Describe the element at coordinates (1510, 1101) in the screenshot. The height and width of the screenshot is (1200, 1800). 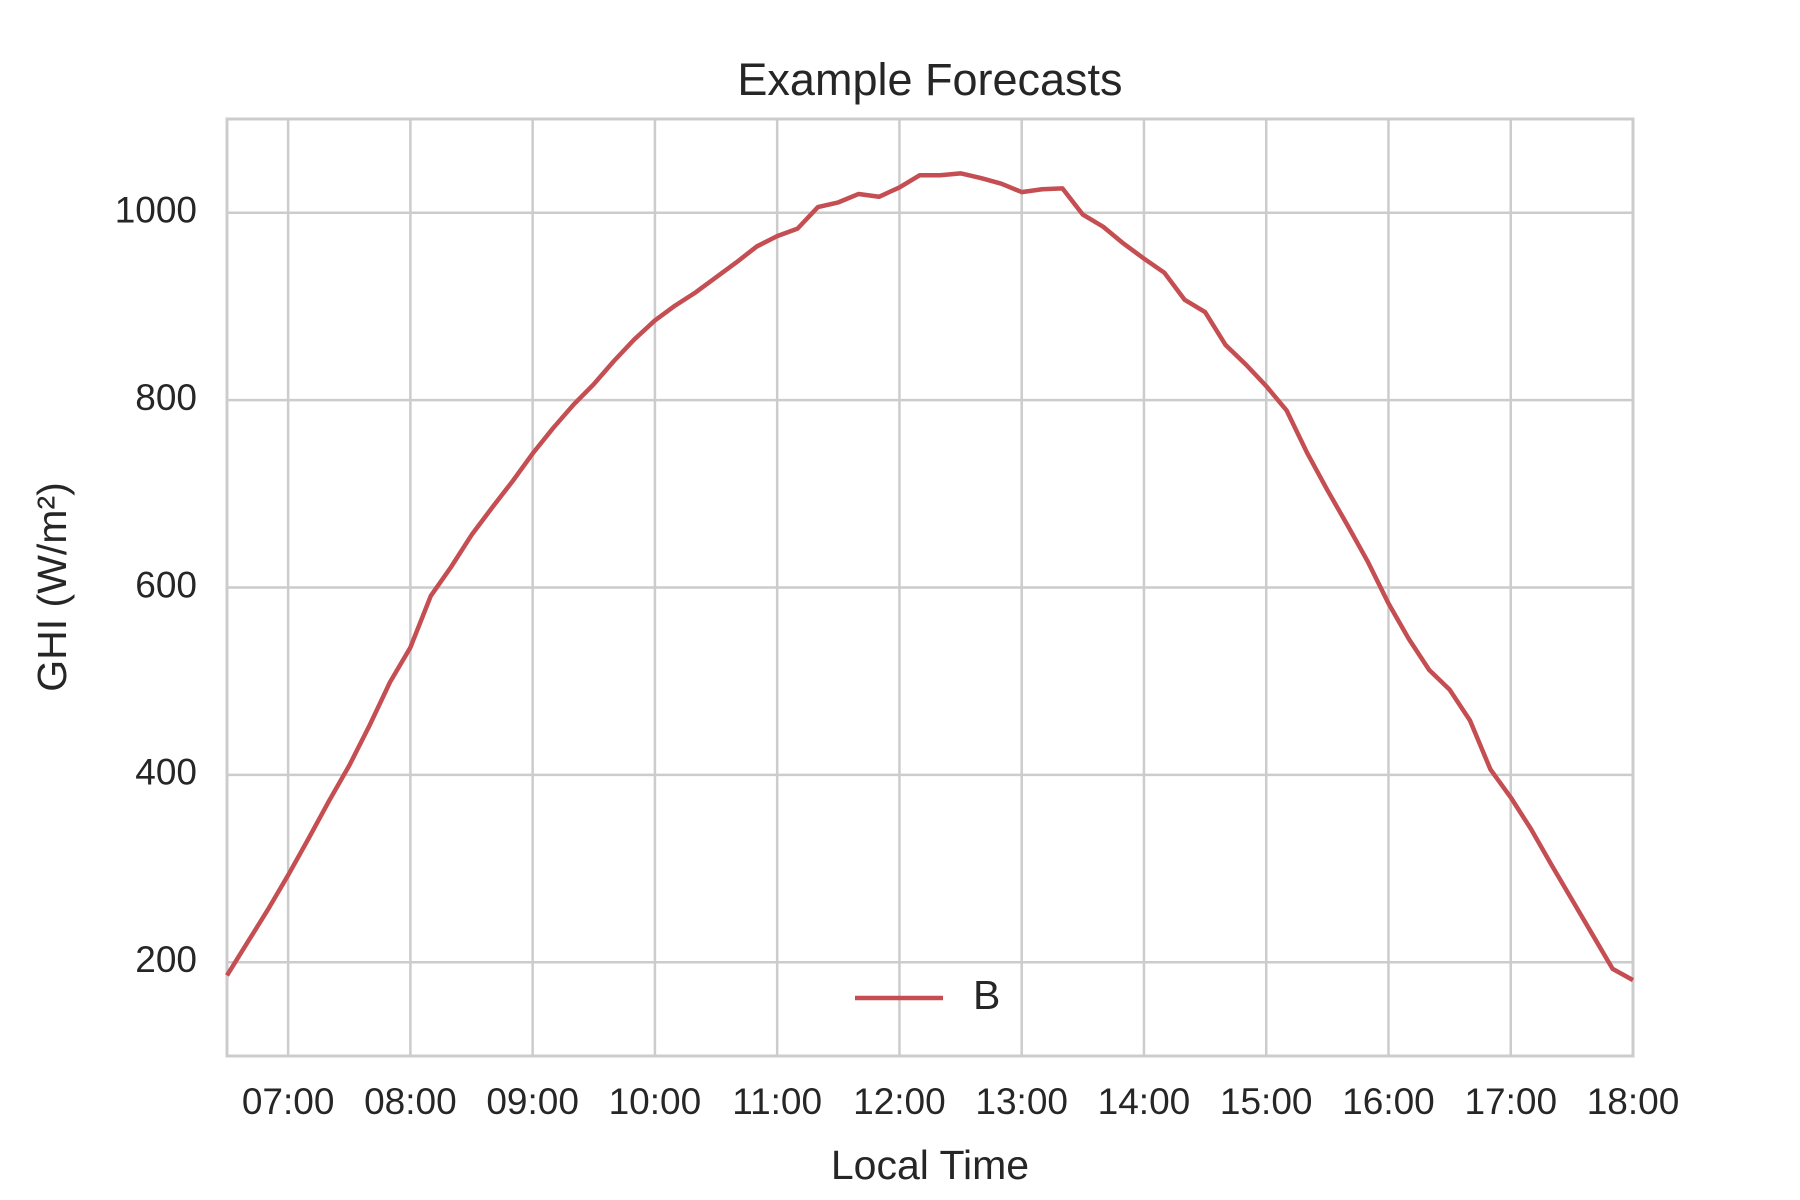
I see `x-tick-label: 17:00` at that location.